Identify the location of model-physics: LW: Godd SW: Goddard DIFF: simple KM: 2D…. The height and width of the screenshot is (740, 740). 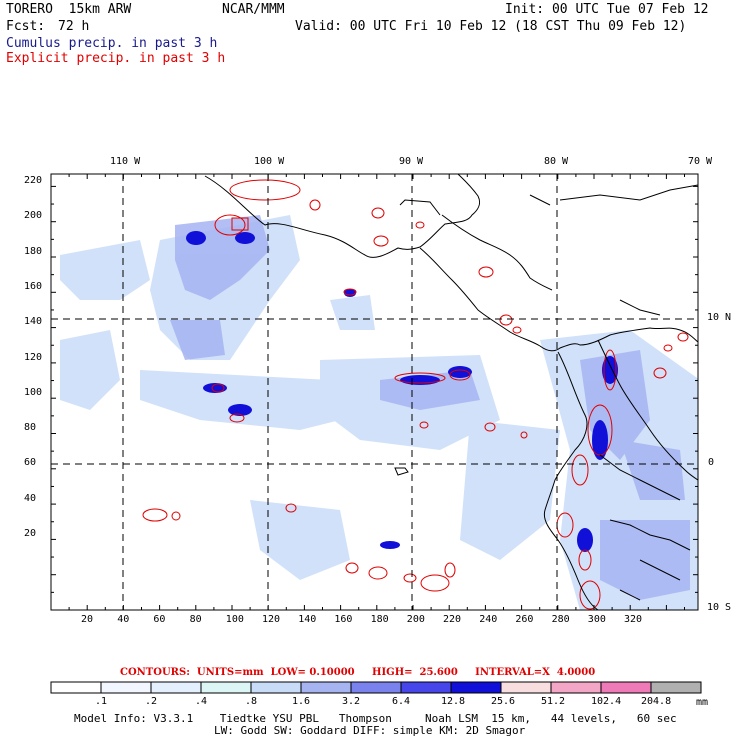
(370, 730).